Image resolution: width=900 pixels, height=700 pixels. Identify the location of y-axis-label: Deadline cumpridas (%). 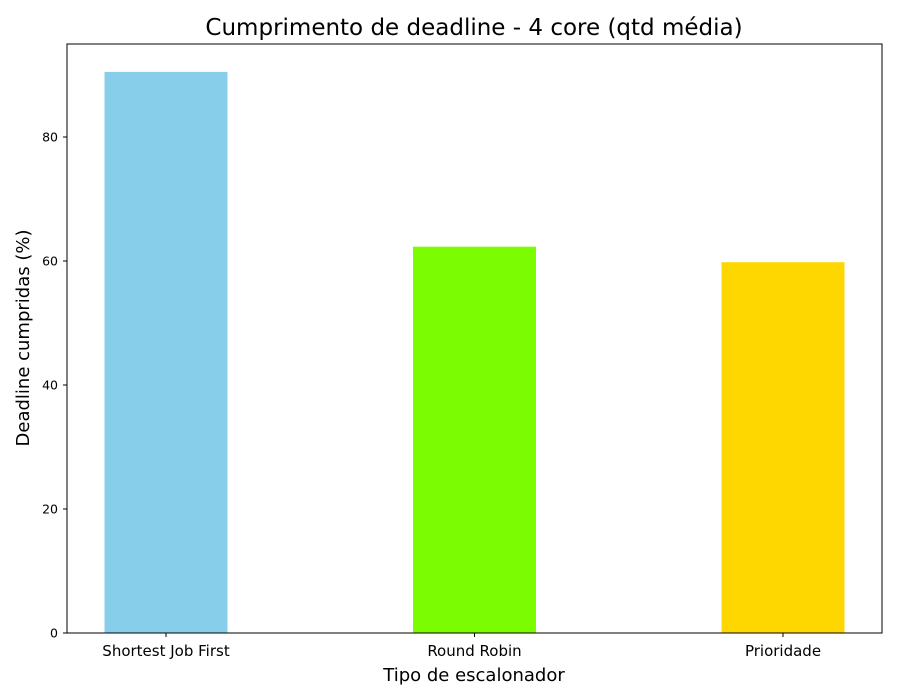
(23, 338).